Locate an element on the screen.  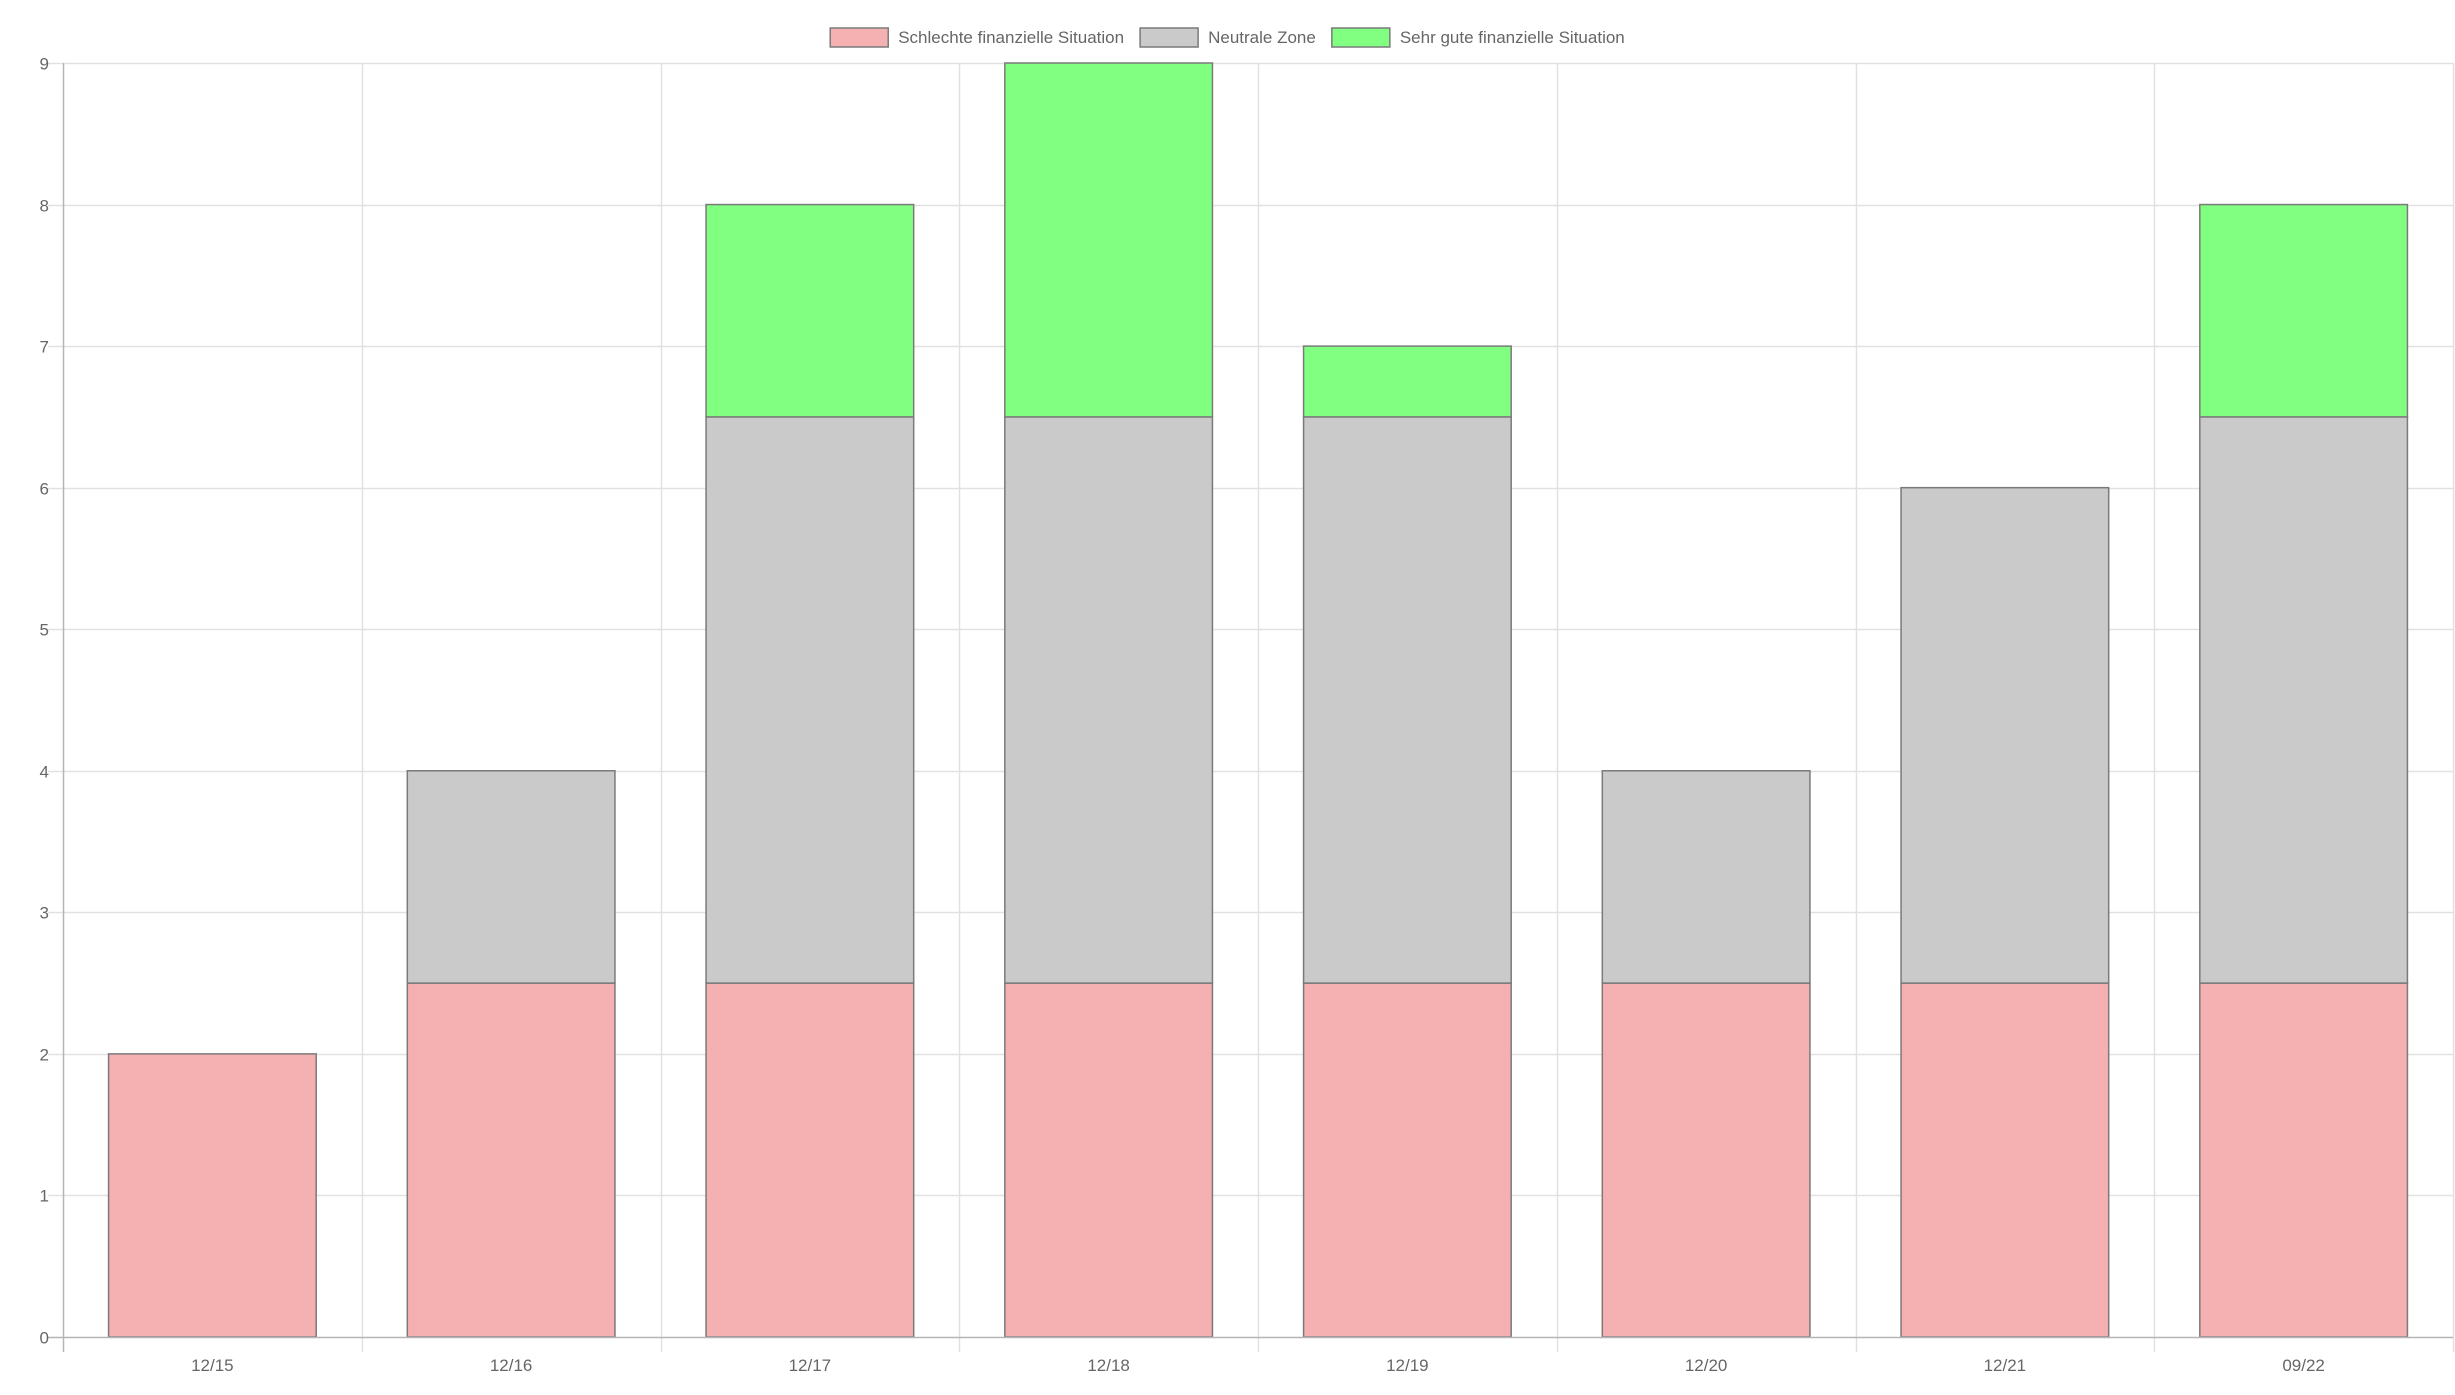
legend-item: Schlechte finanzielle Situation is located at coordinates (976, 37).